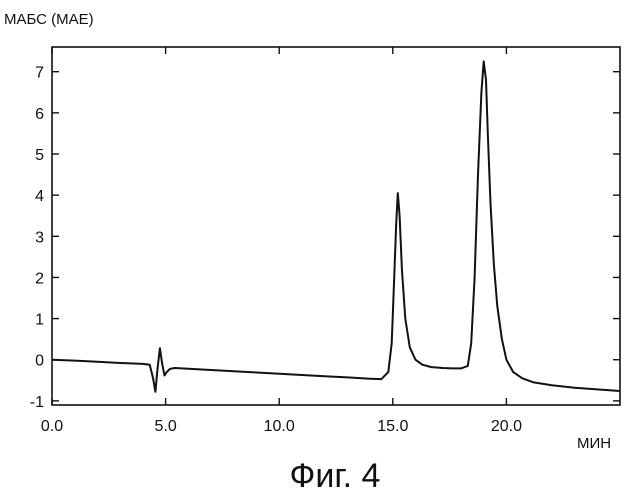  What do you see at coordinates (165, 426) in the screenshot?
I see `x-tick-label: 5.0` at bounding box center [165, 426].